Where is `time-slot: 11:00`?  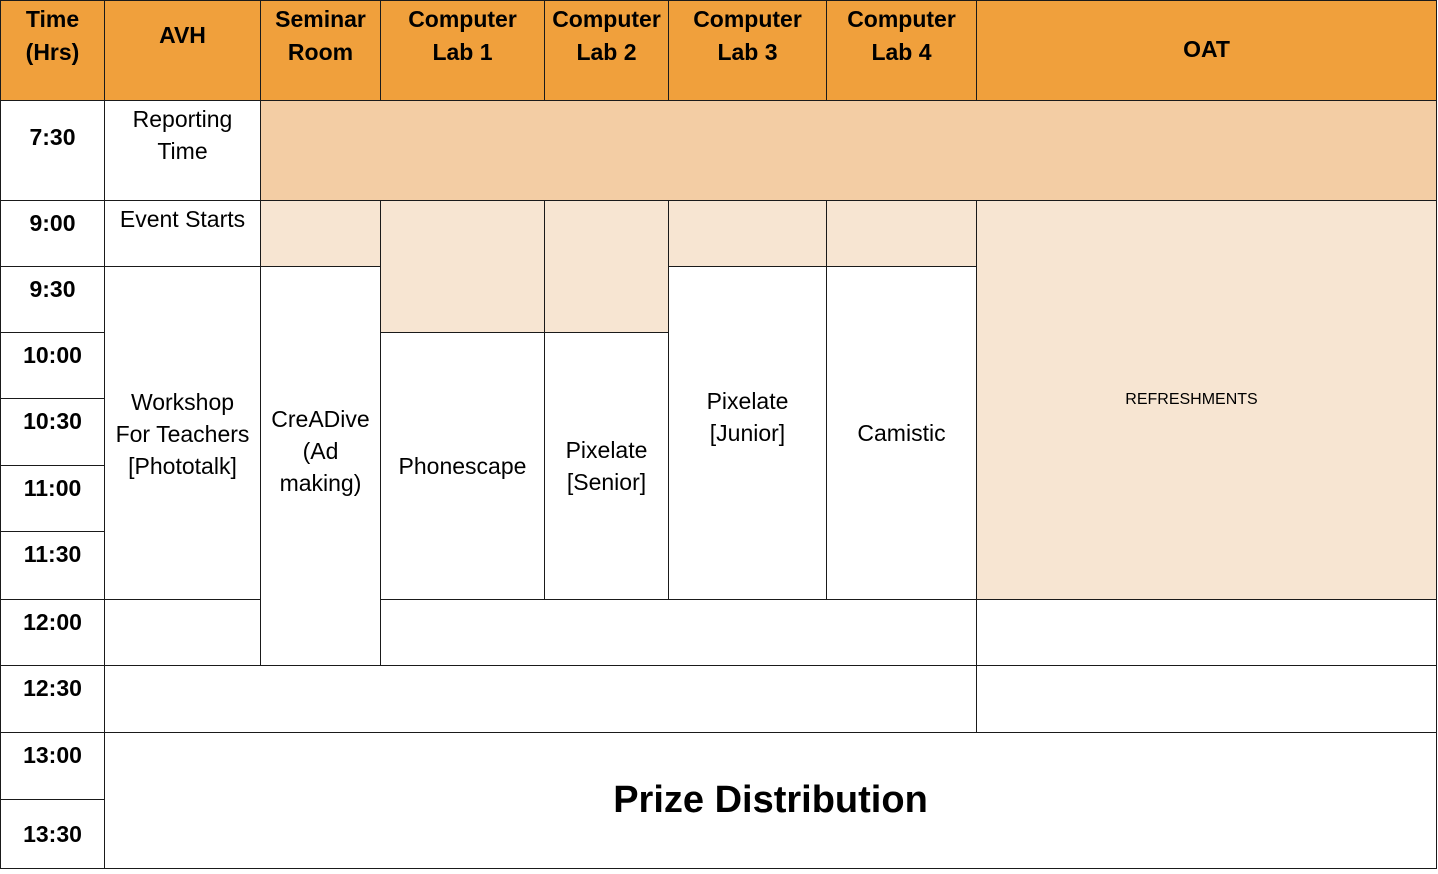 time-slot: 11:00 is located at coordinates (52, 498).